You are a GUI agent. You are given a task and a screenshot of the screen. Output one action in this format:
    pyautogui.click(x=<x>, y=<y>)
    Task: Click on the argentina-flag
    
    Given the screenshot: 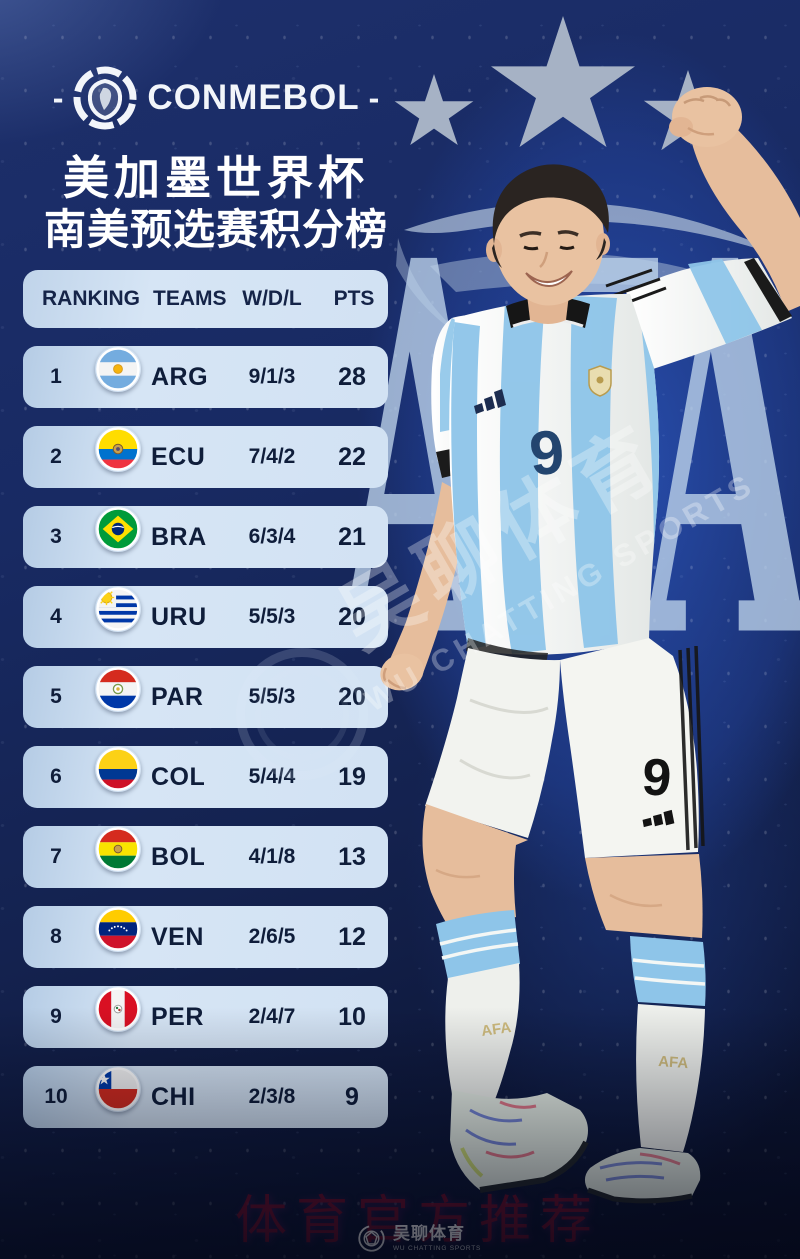 What is the action you would take?
    pyautogui.click(x=118, y=369)
    